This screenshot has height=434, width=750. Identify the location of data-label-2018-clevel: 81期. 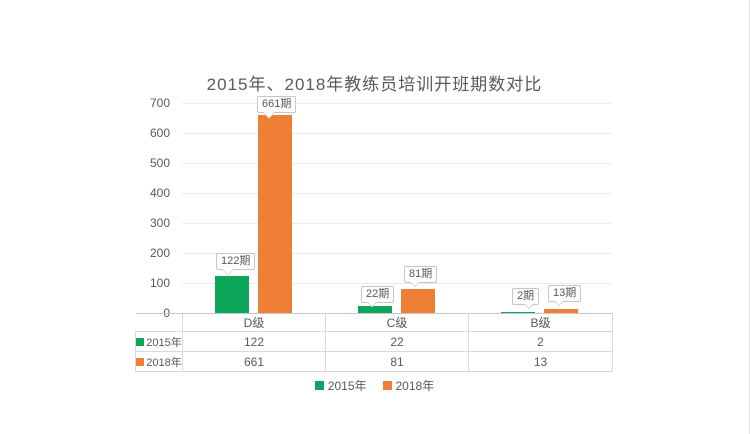
(421, 277).